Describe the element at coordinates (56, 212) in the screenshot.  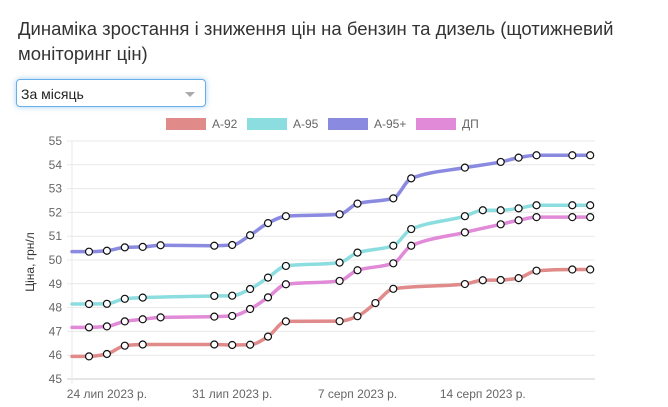
I see `y-tick-label: 52` at that location.